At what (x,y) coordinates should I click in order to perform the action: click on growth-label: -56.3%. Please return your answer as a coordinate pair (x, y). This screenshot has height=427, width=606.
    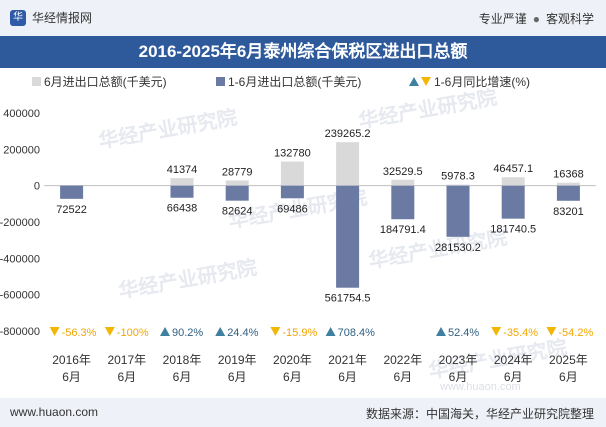
    Looking at the image, I should click on (79, 333).